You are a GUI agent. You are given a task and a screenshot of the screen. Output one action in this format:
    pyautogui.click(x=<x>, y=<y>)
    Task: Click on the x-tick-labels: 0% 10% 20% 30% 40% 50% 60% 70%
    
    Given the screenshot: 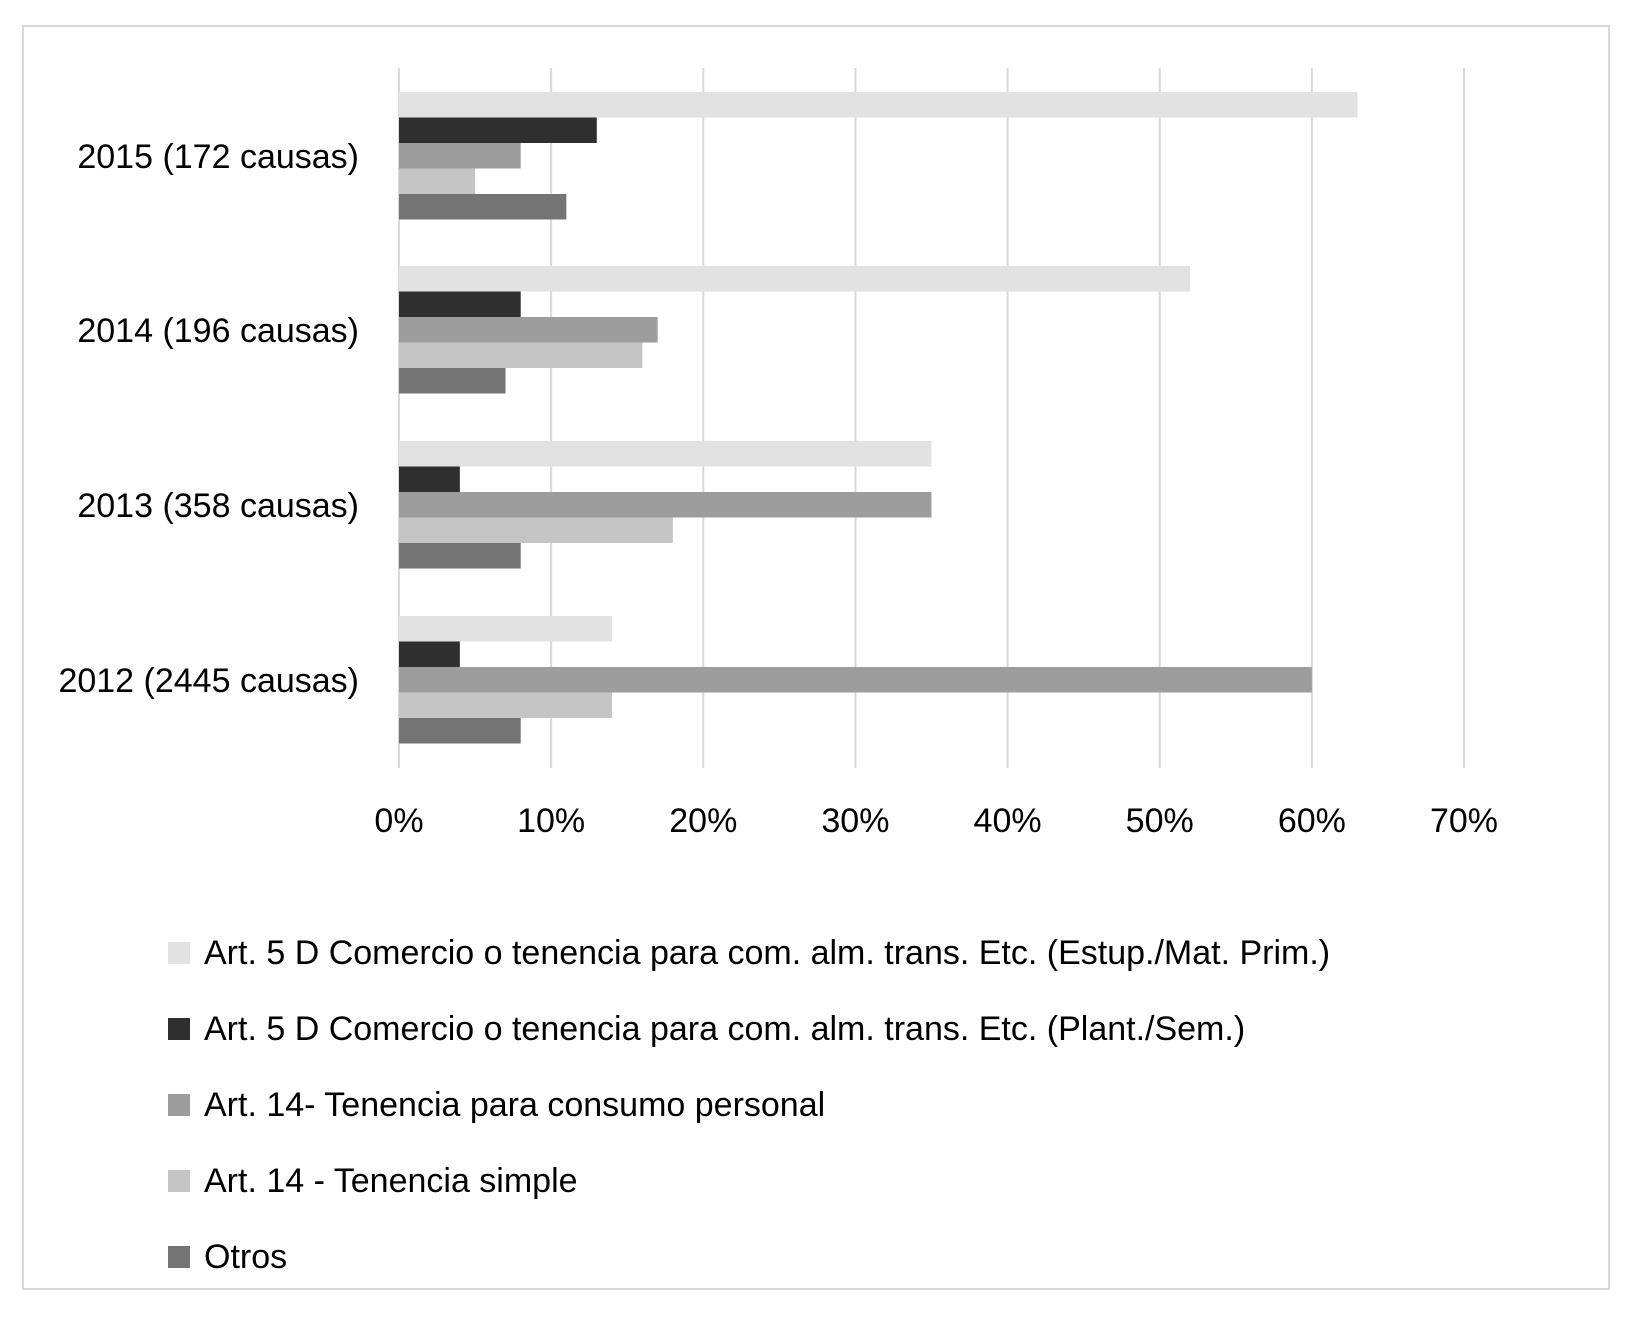 What is the action you would take?
    pyautogui.click(x=936, y=821)
    